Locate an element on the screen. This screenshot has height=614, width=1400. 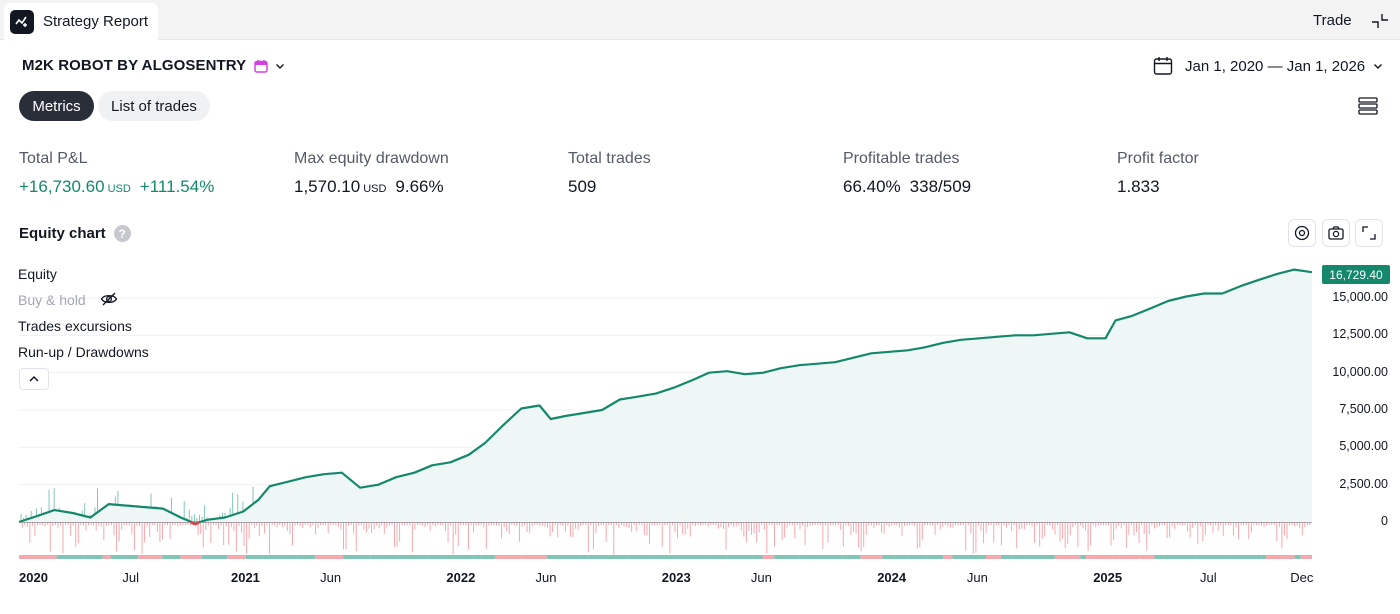
collapse-legend-button is located at coordinates (34, 379).